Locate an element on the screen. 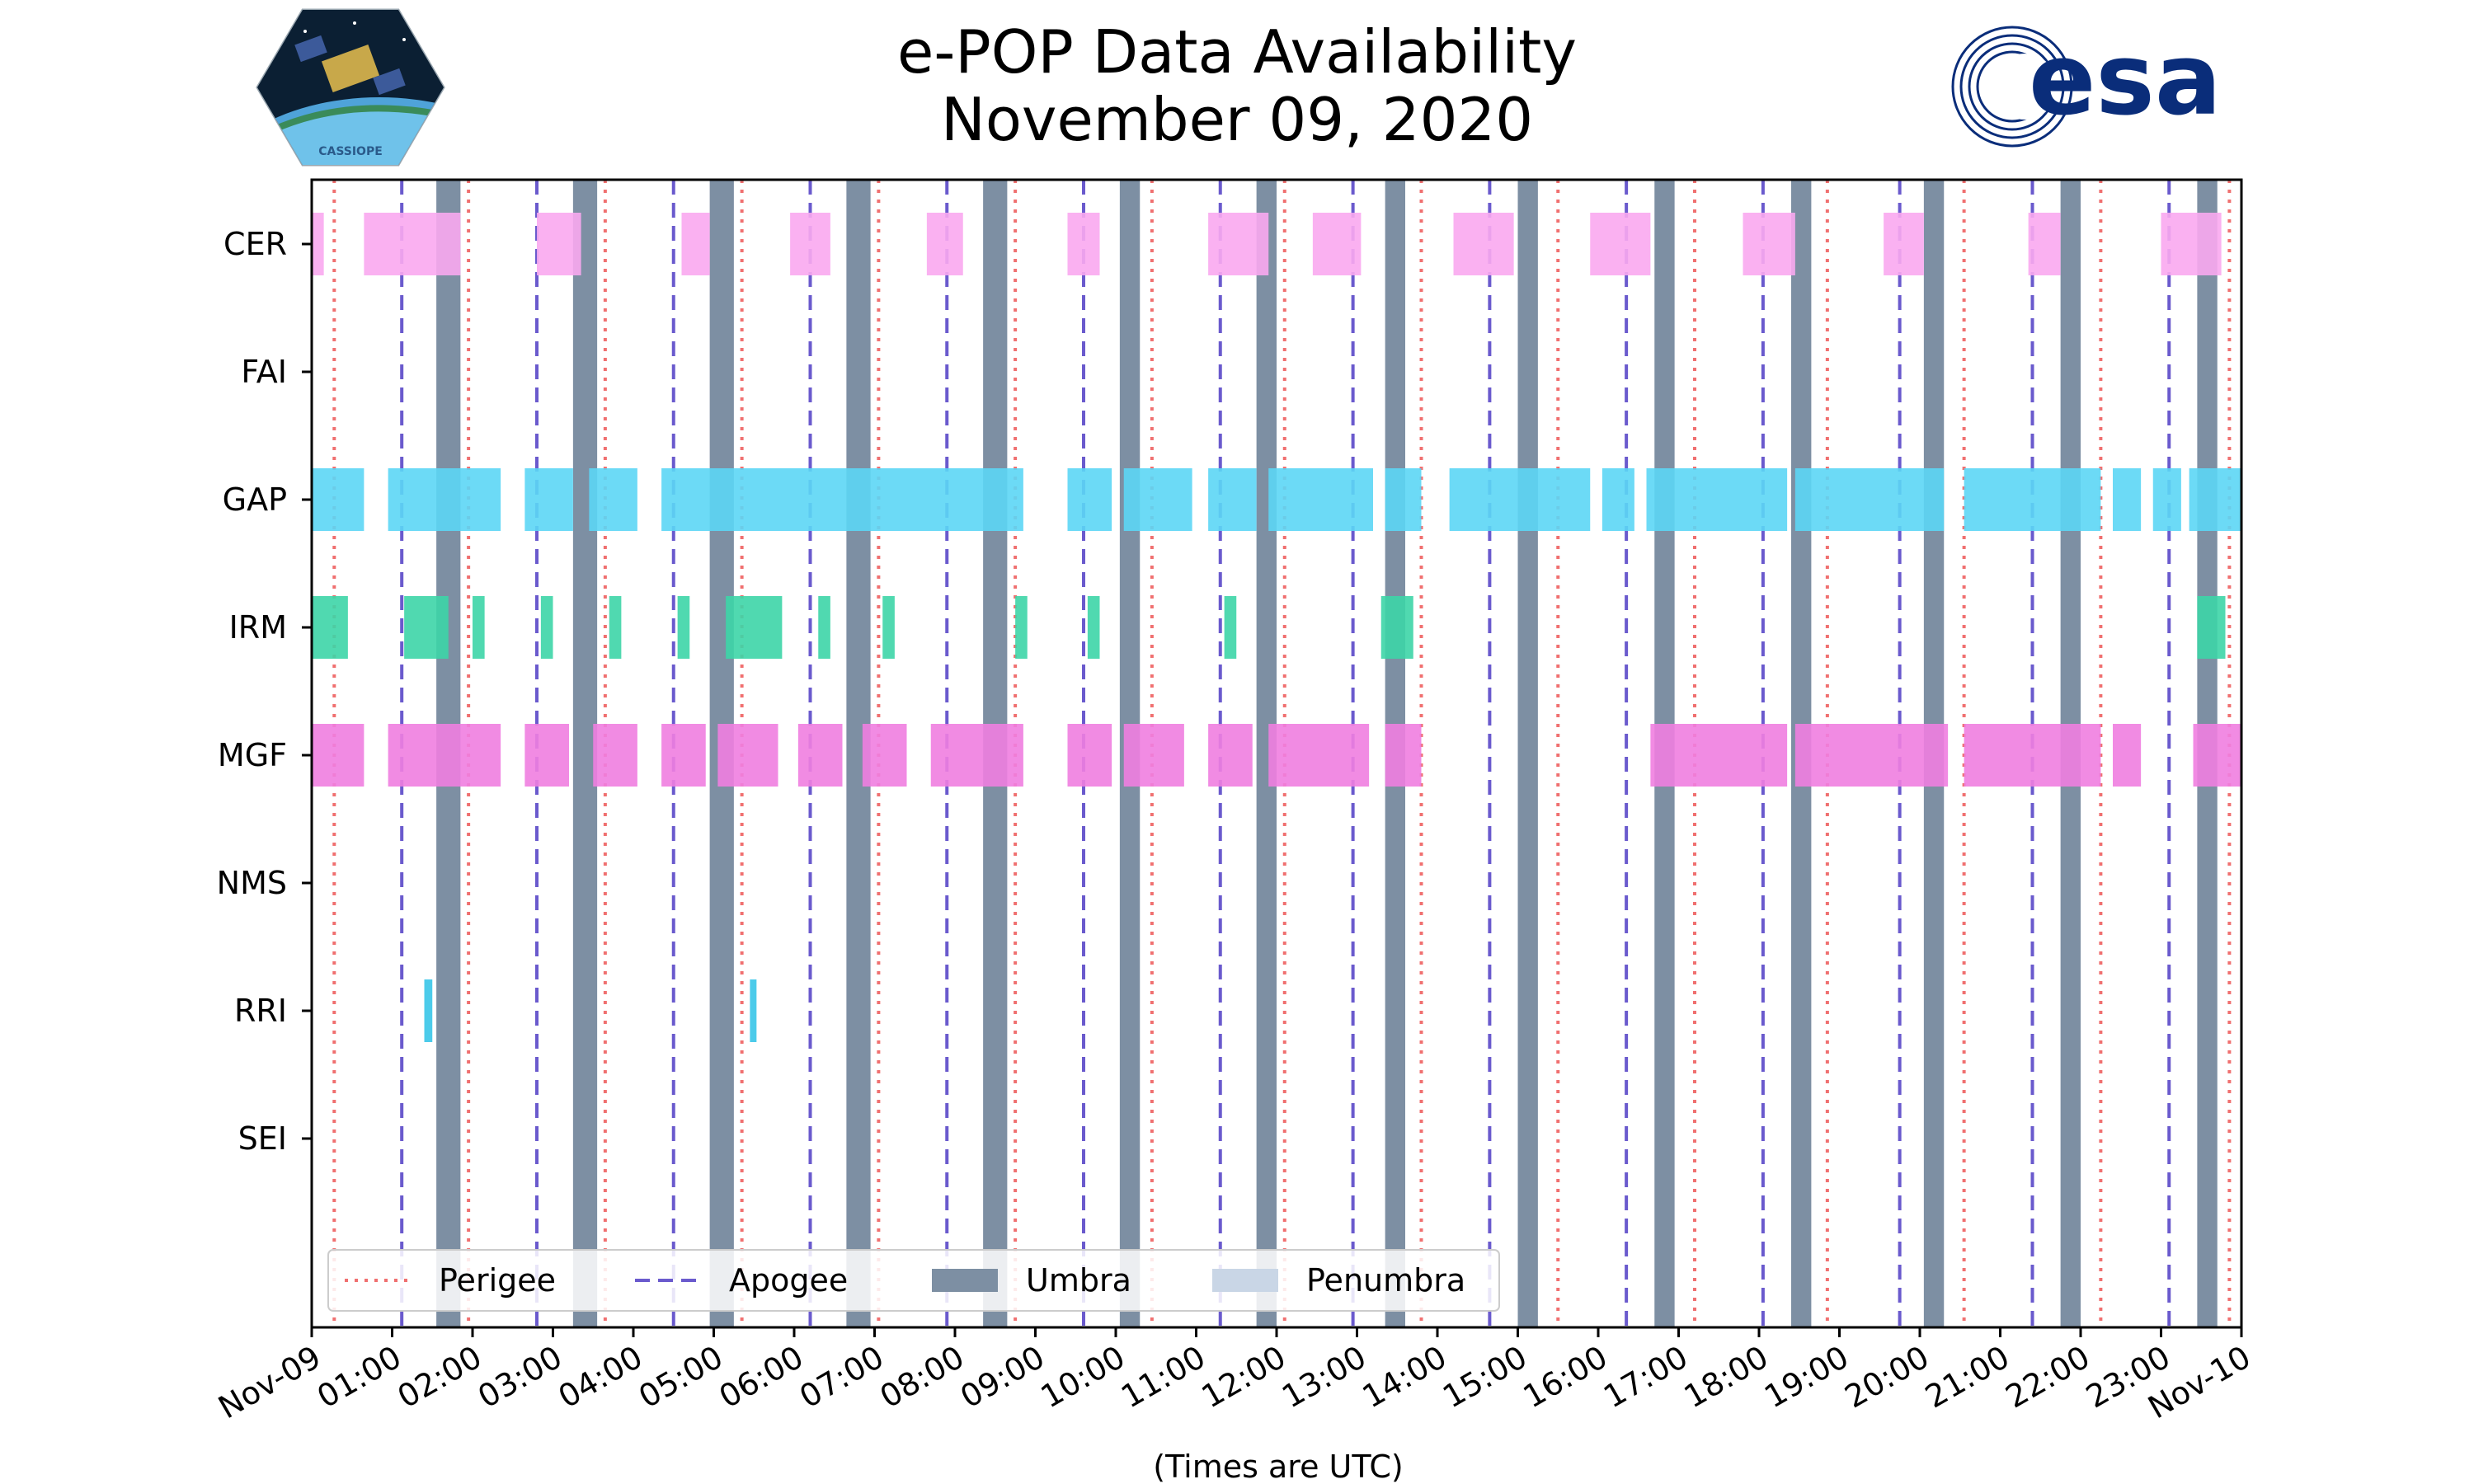 The width and height of the screenshot is (2474, 1484). title-line-2: November 09, 2020 is located at coordinates (1237, 120).